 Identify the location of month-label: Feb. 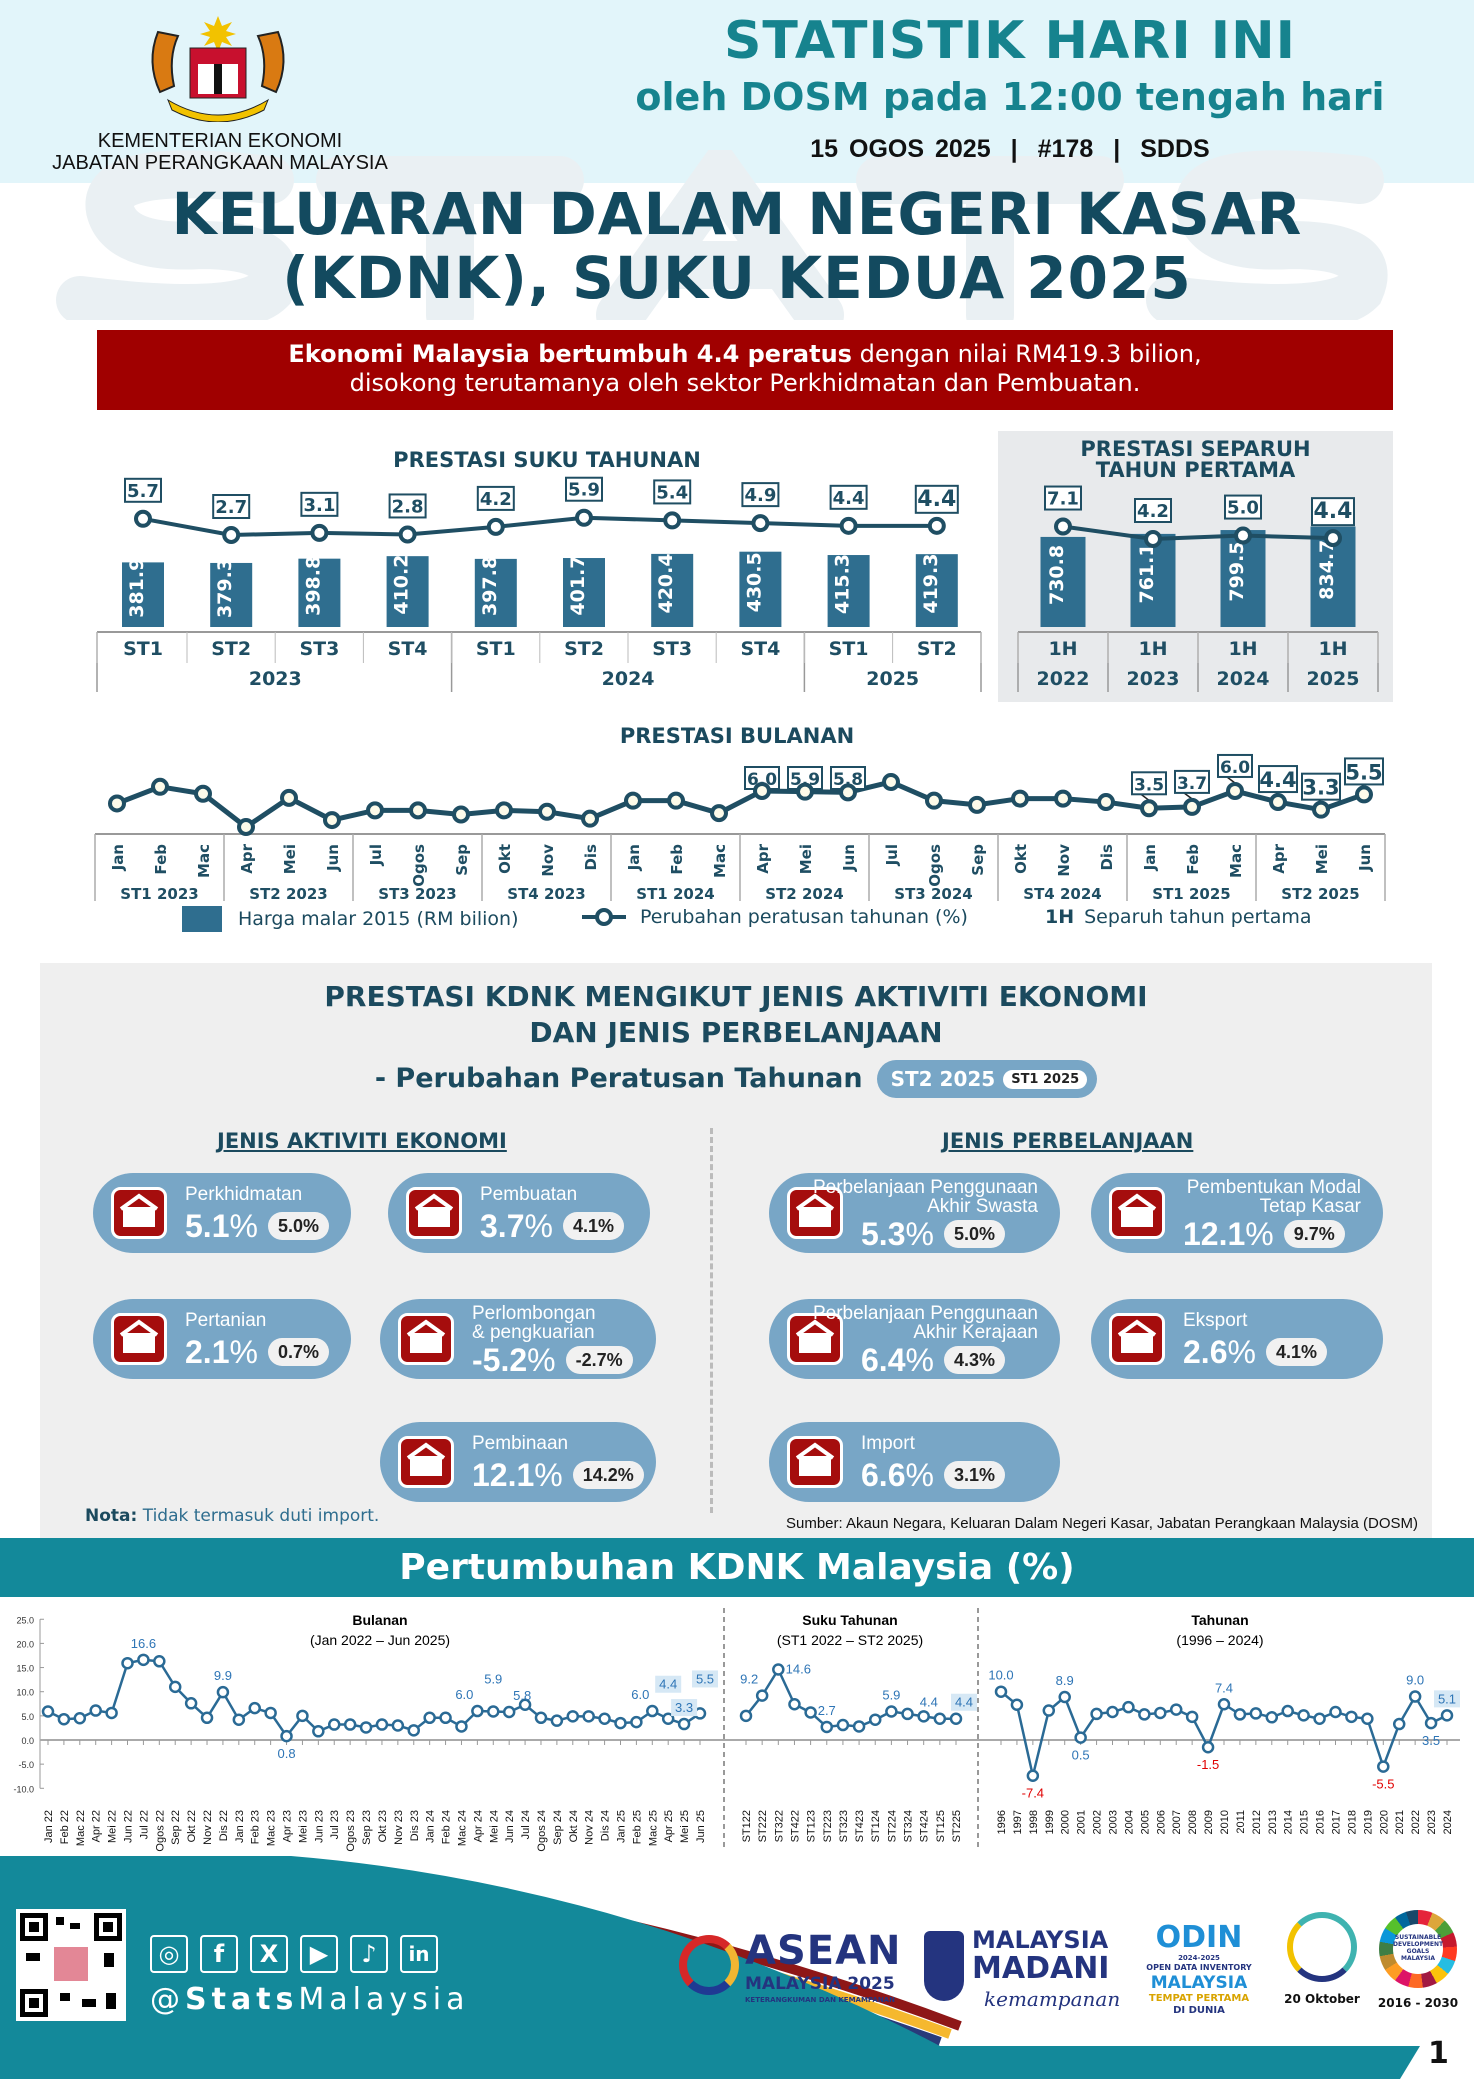
(677, 859).